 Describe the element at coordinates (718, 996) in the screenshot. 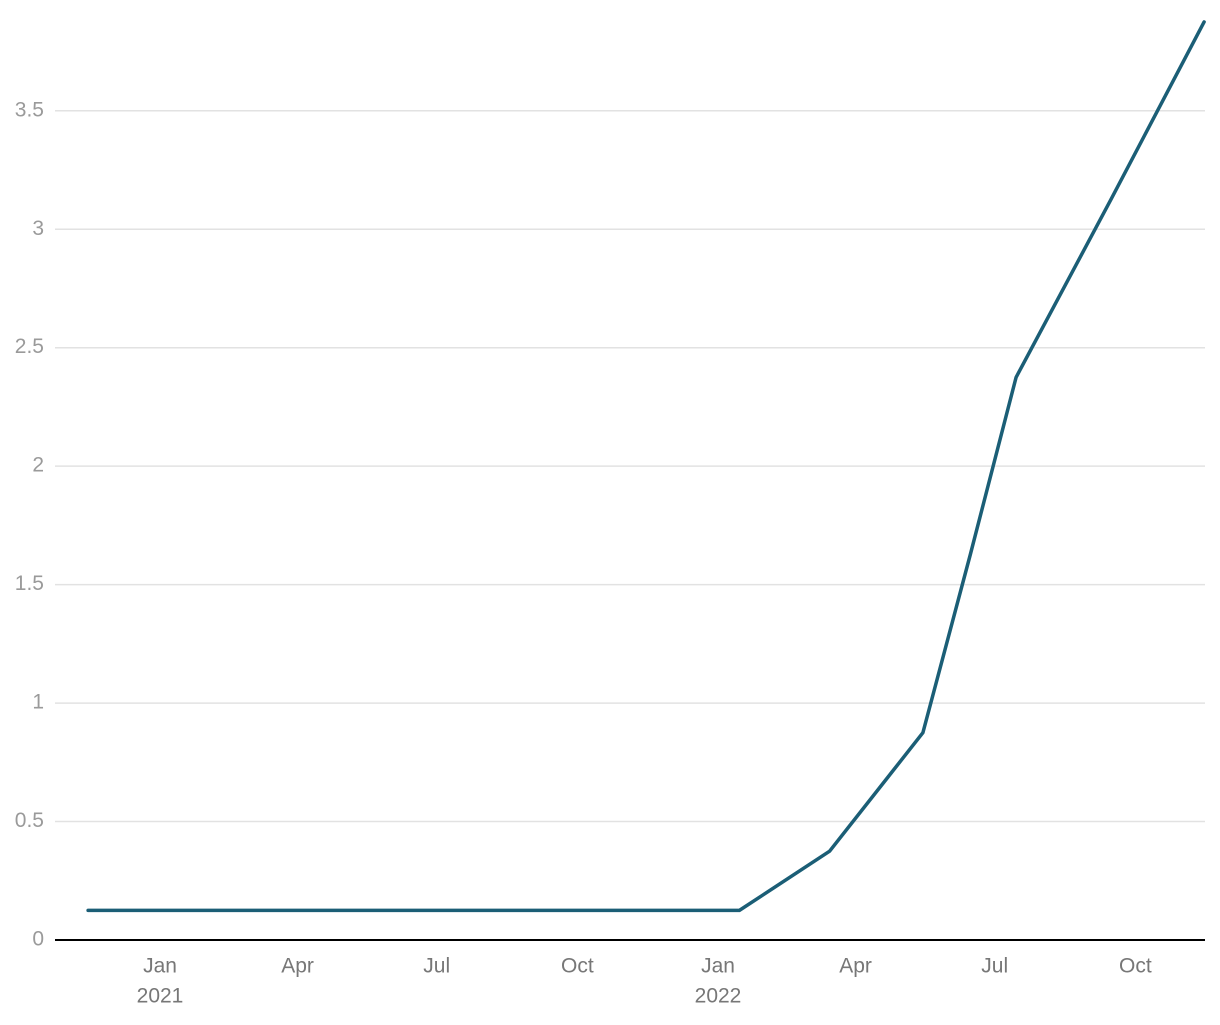

I see `x-tick-year: 2022` at that location.